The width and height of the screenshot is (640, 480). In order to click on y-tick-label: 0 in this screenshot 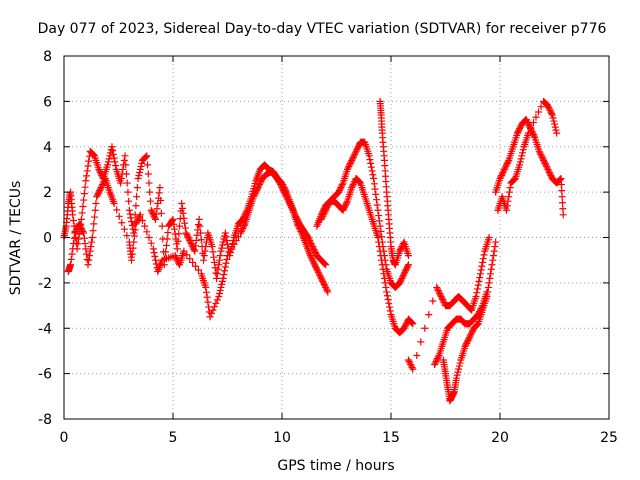, I will do `click(47, 239)`.